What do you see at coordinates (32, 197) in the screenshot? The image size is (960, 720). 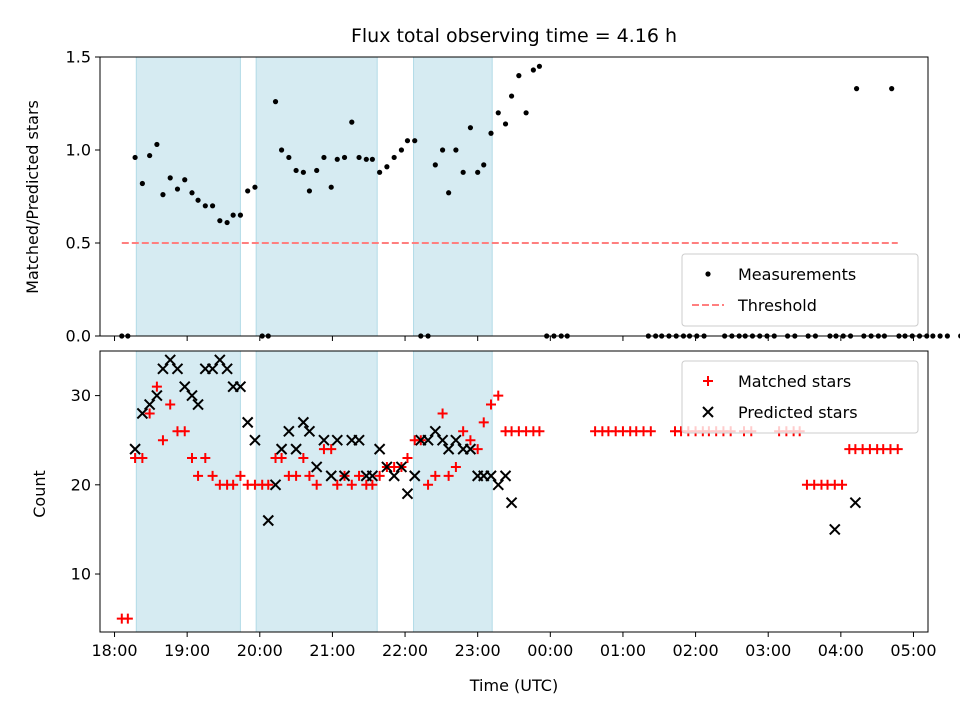 I see `top-y-axis-label: Matched/Predicted stars` at bounding box center [32, 197].